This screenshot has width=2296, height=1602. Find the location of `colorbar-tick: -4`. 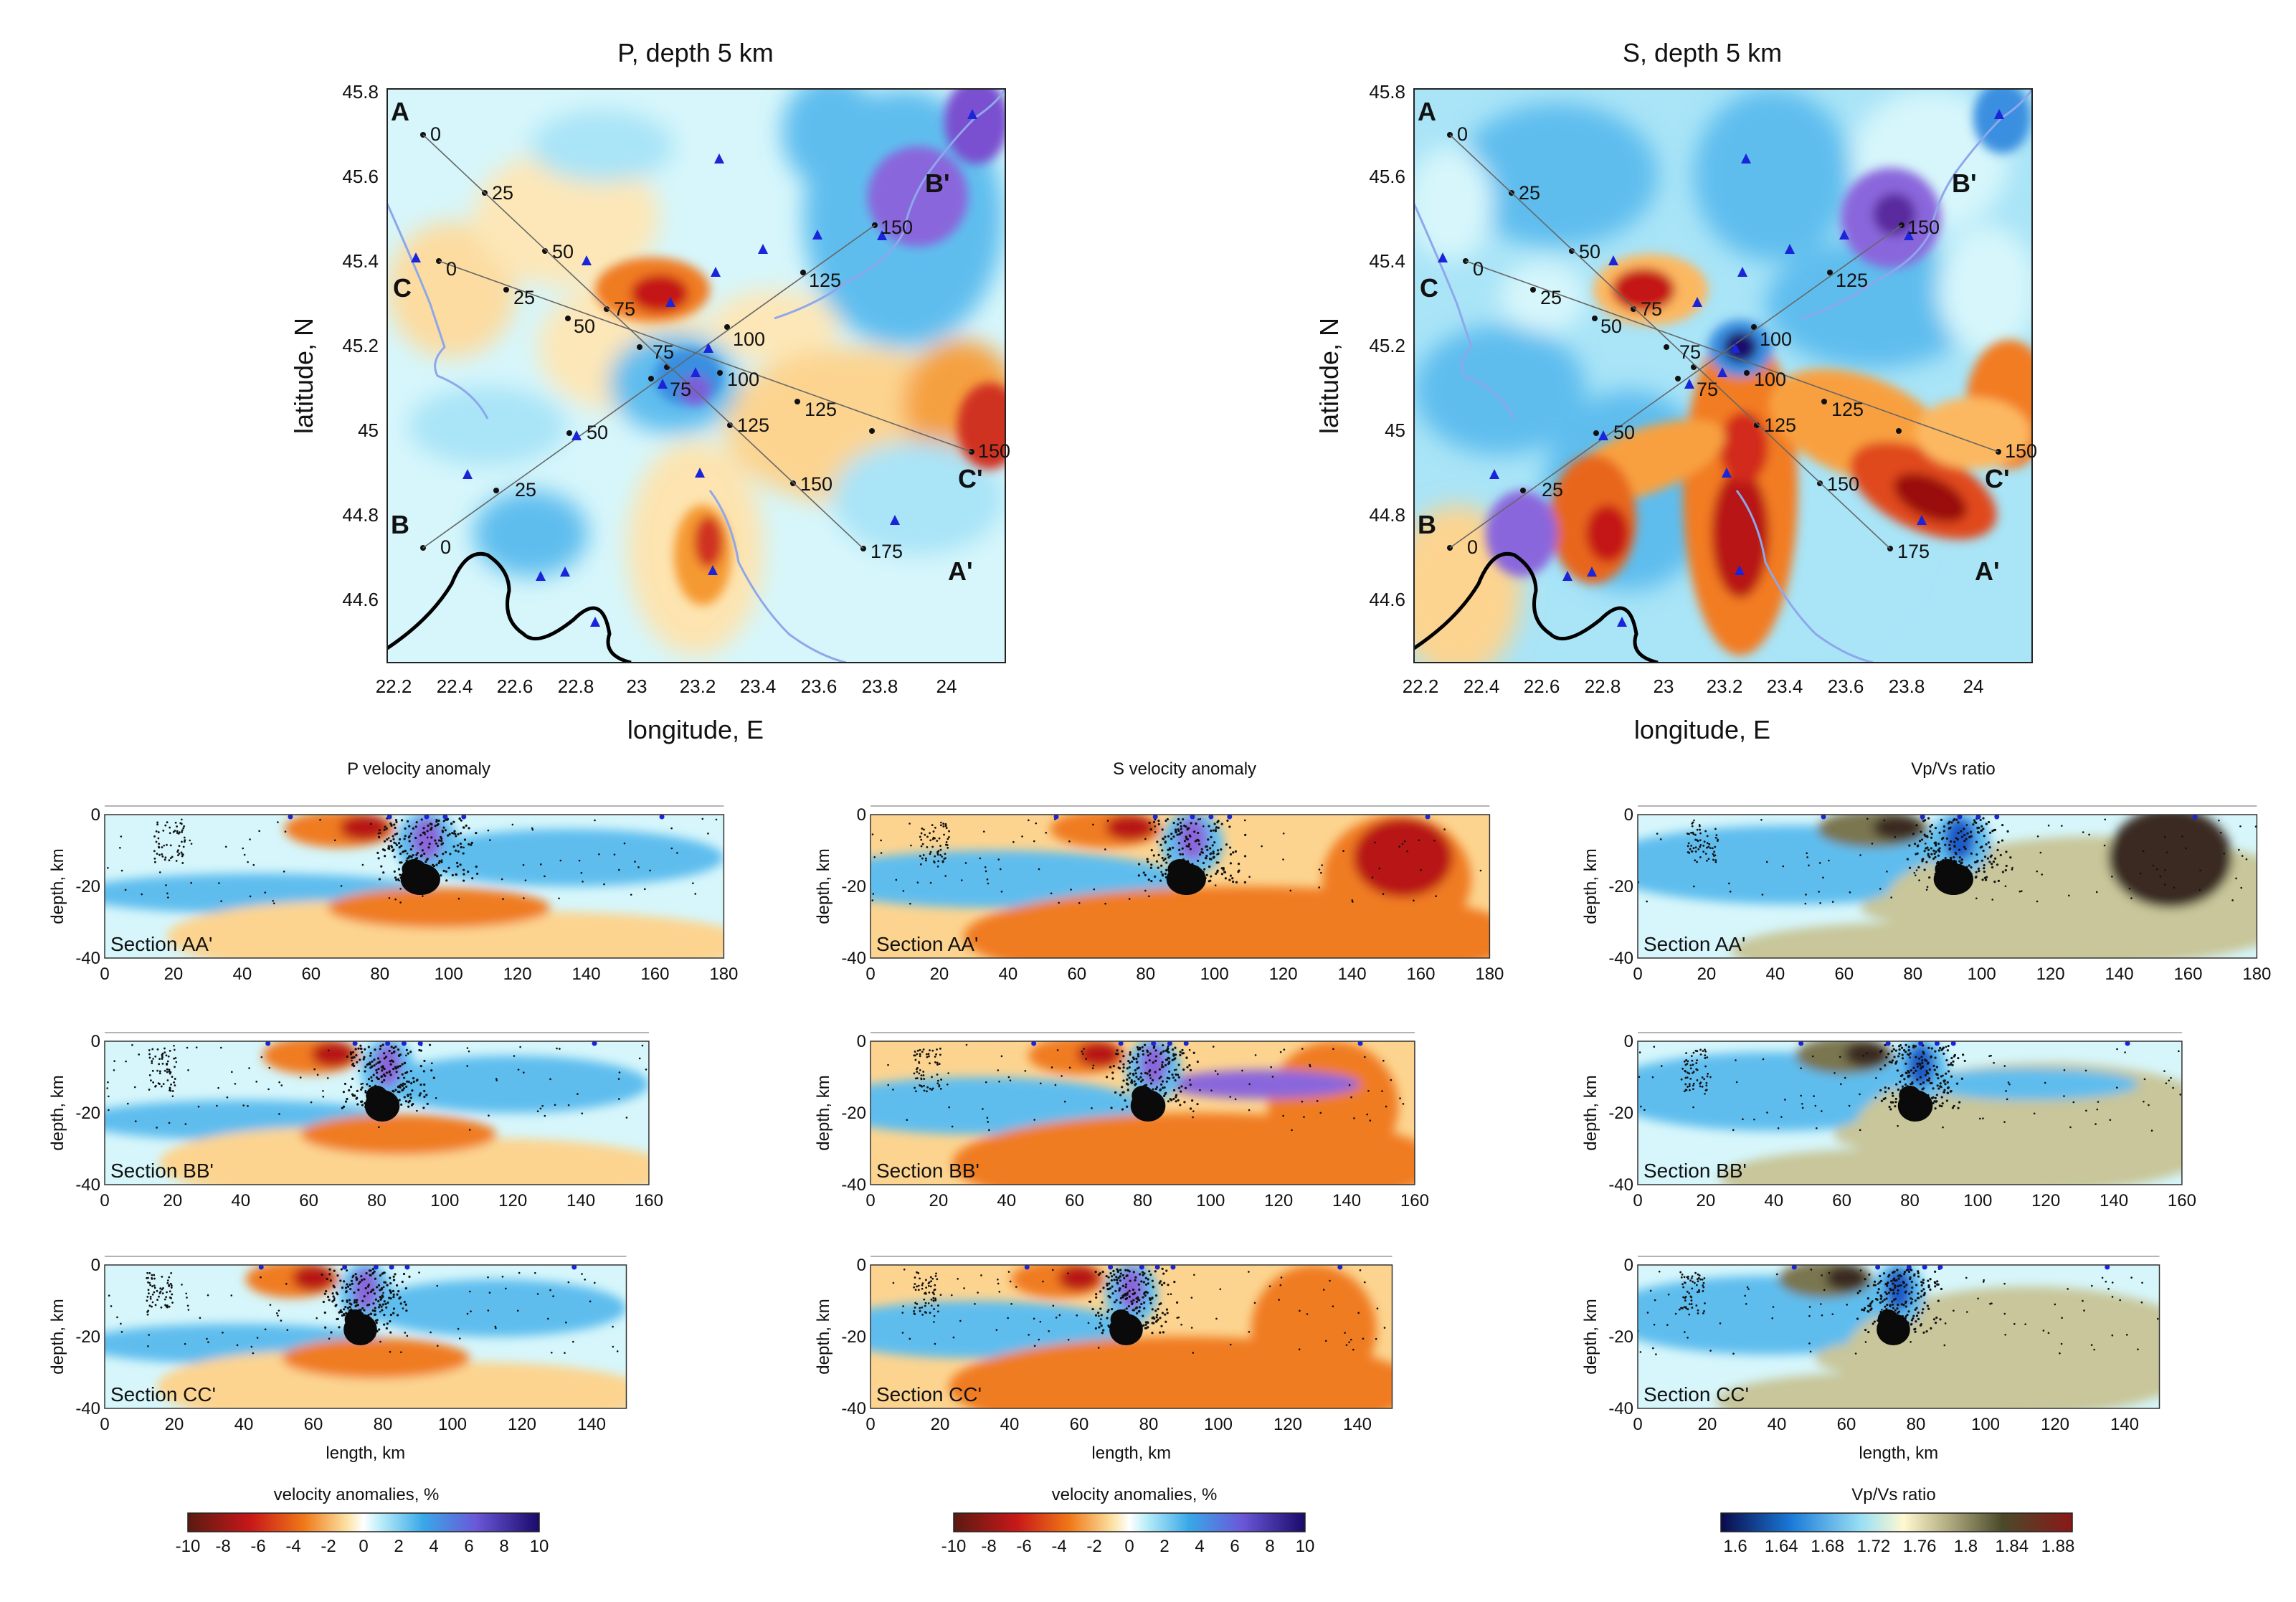

colorbar-tick: -4 is located at coordinates (1059, 1547).